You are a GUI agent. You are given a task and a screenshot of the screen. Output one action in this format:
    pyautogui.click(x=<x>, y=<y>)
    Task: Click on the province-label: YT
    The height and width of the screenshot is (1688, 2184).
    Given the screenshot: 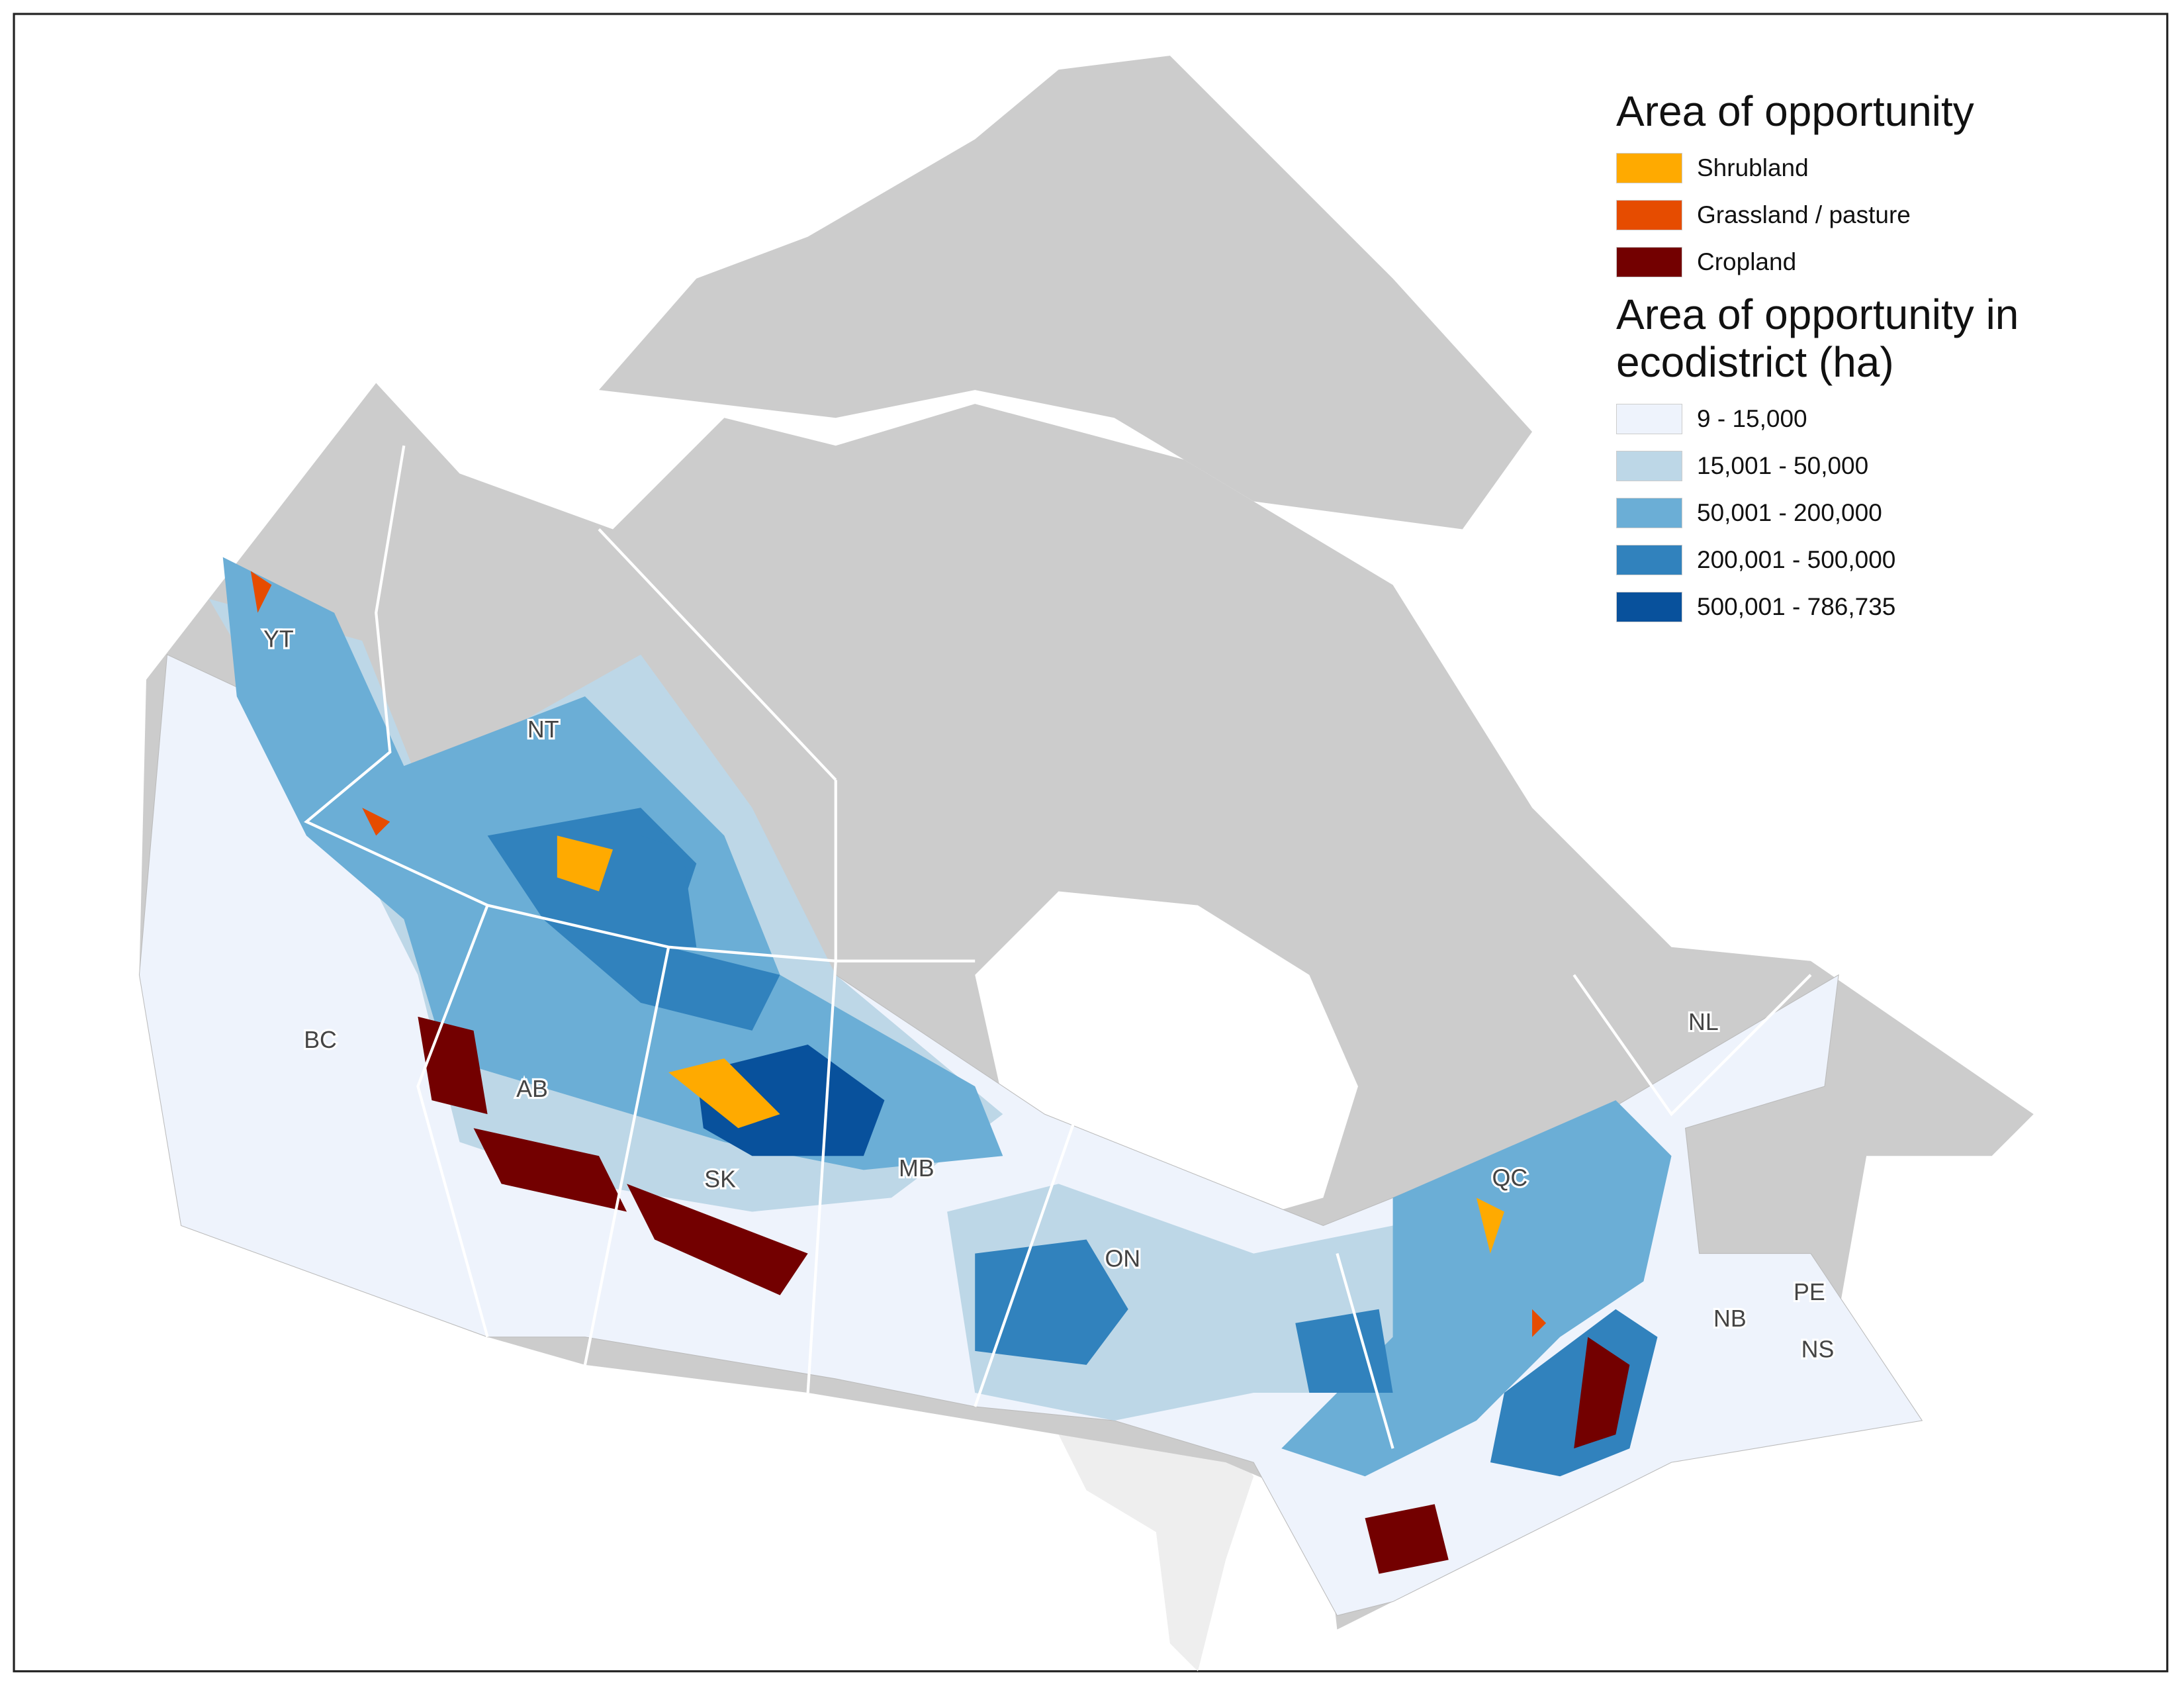 What is the action you would take?
    pyautogui.click(x=278, y=639)
    